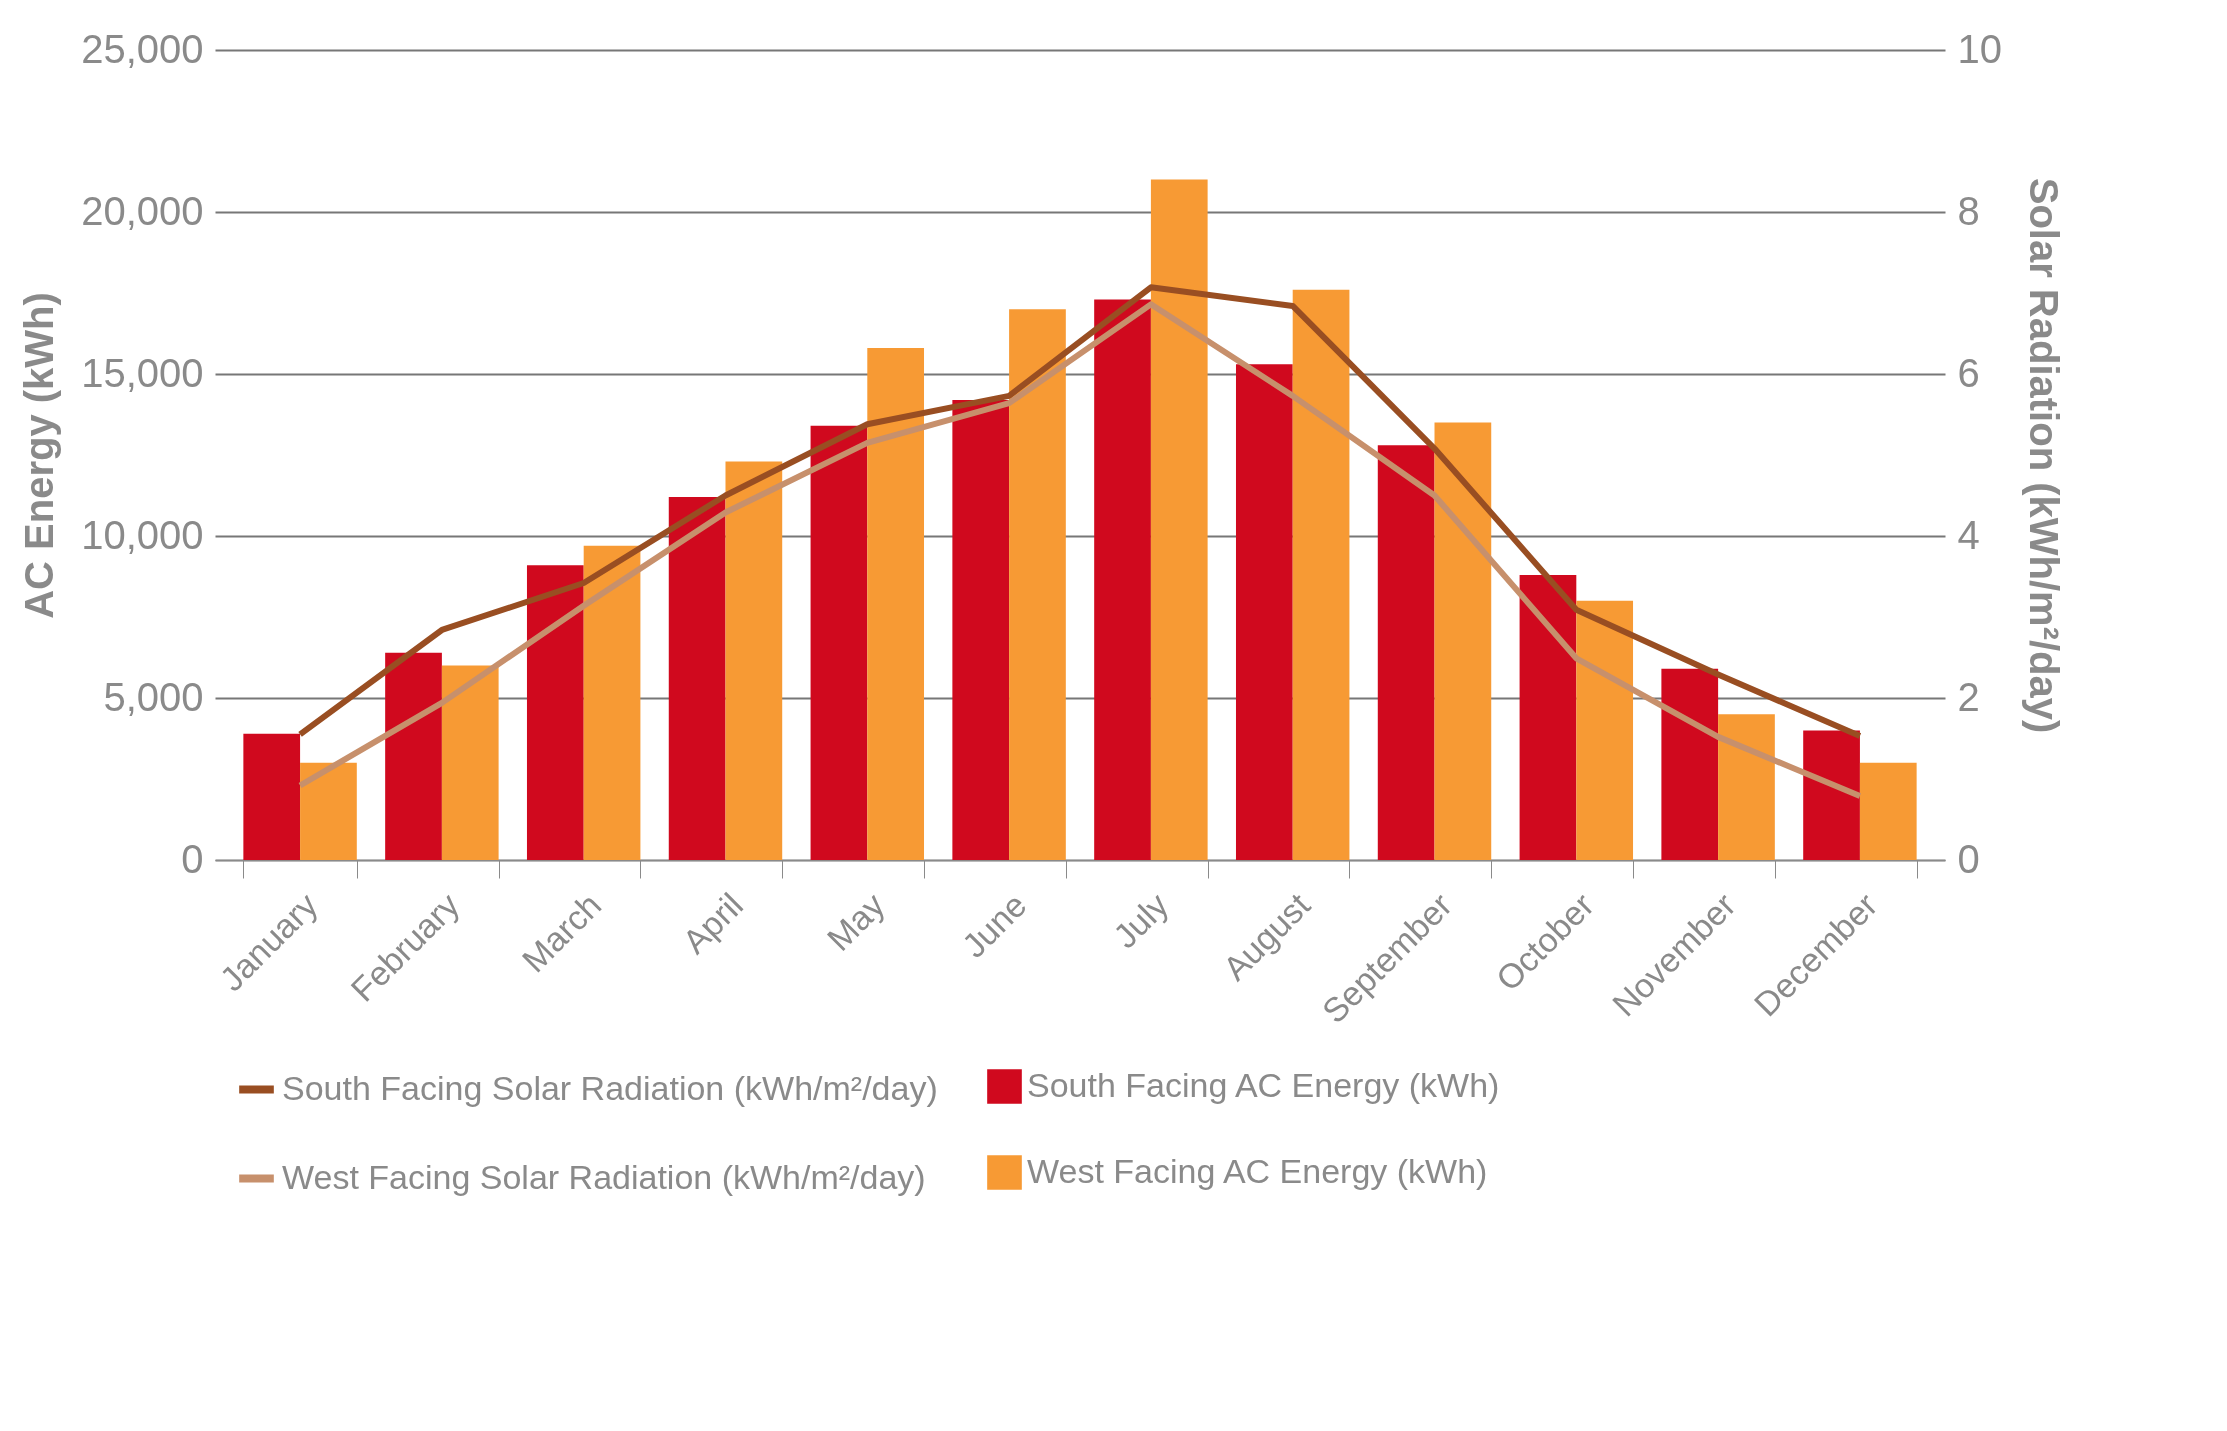 The image size is (2227, 1431). Describe the element at coordinates (1968, 372) in the screenshot. I see `y2-tick-label: 6` at that location.